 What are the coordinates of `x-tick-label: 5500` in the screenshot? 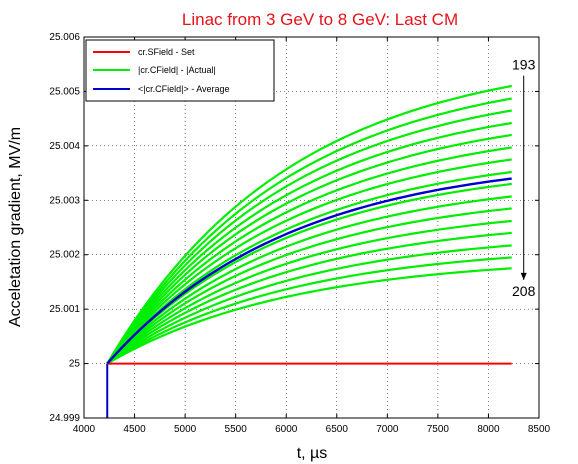 It's located at (236, 429).